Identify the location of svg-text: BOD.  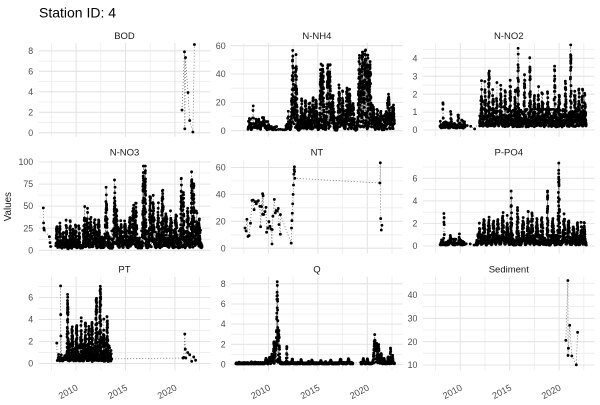
(124, 36).